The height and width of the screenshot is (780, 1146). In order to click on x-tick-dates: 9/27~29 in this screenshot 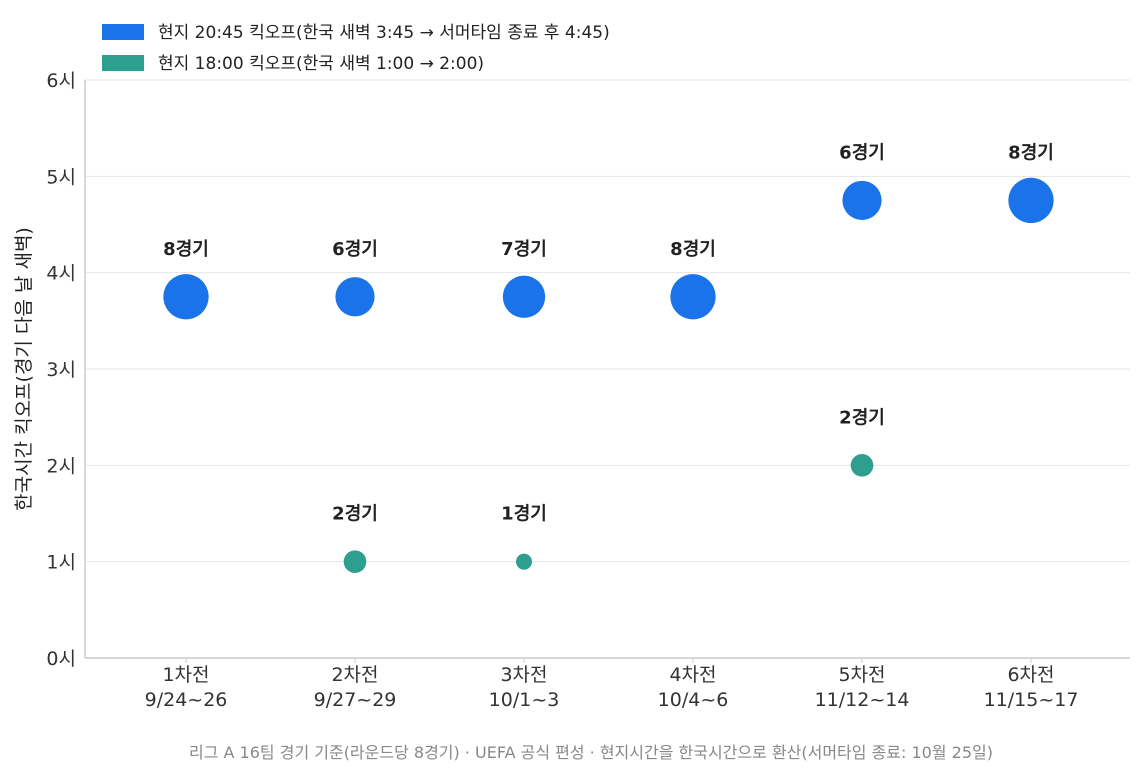, I will do `click(355, 700)`.